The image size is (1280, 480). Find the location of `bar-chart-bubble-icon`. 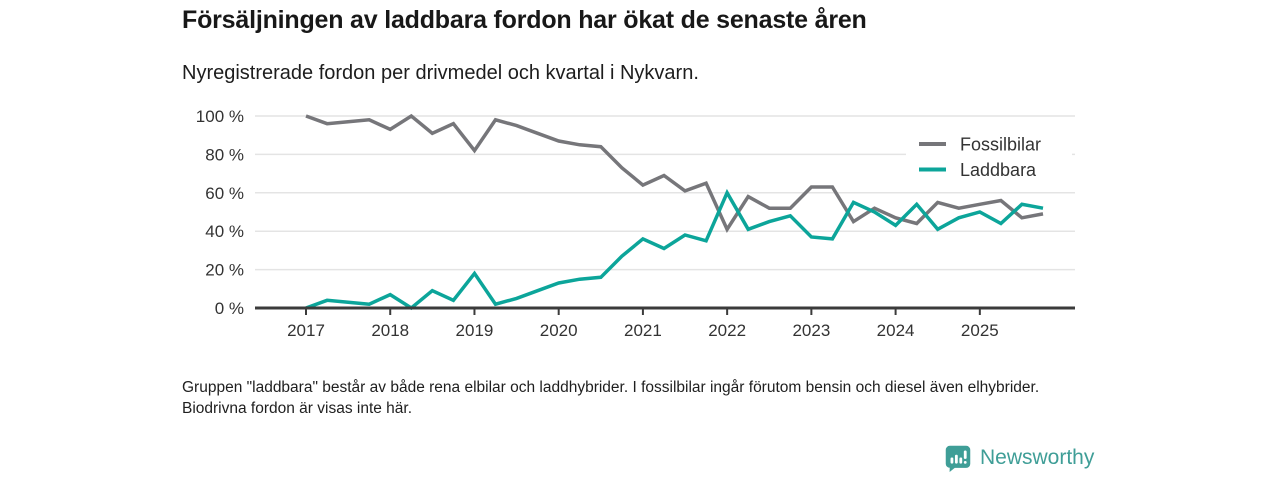

bar-chart-bubble-icon is located at coordinates (958, 458).